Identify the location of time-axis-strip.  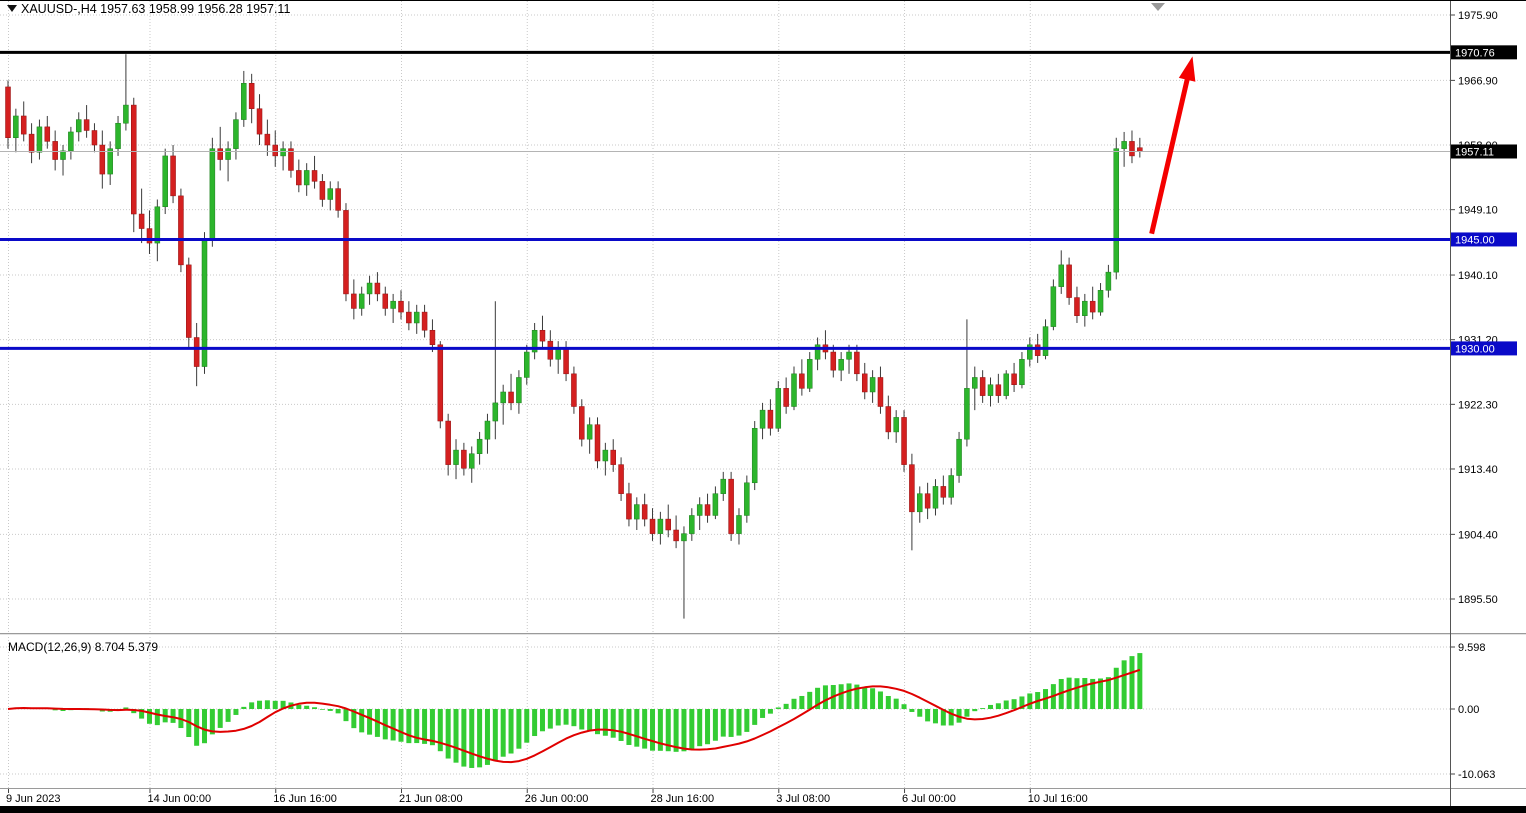
(763, 797).